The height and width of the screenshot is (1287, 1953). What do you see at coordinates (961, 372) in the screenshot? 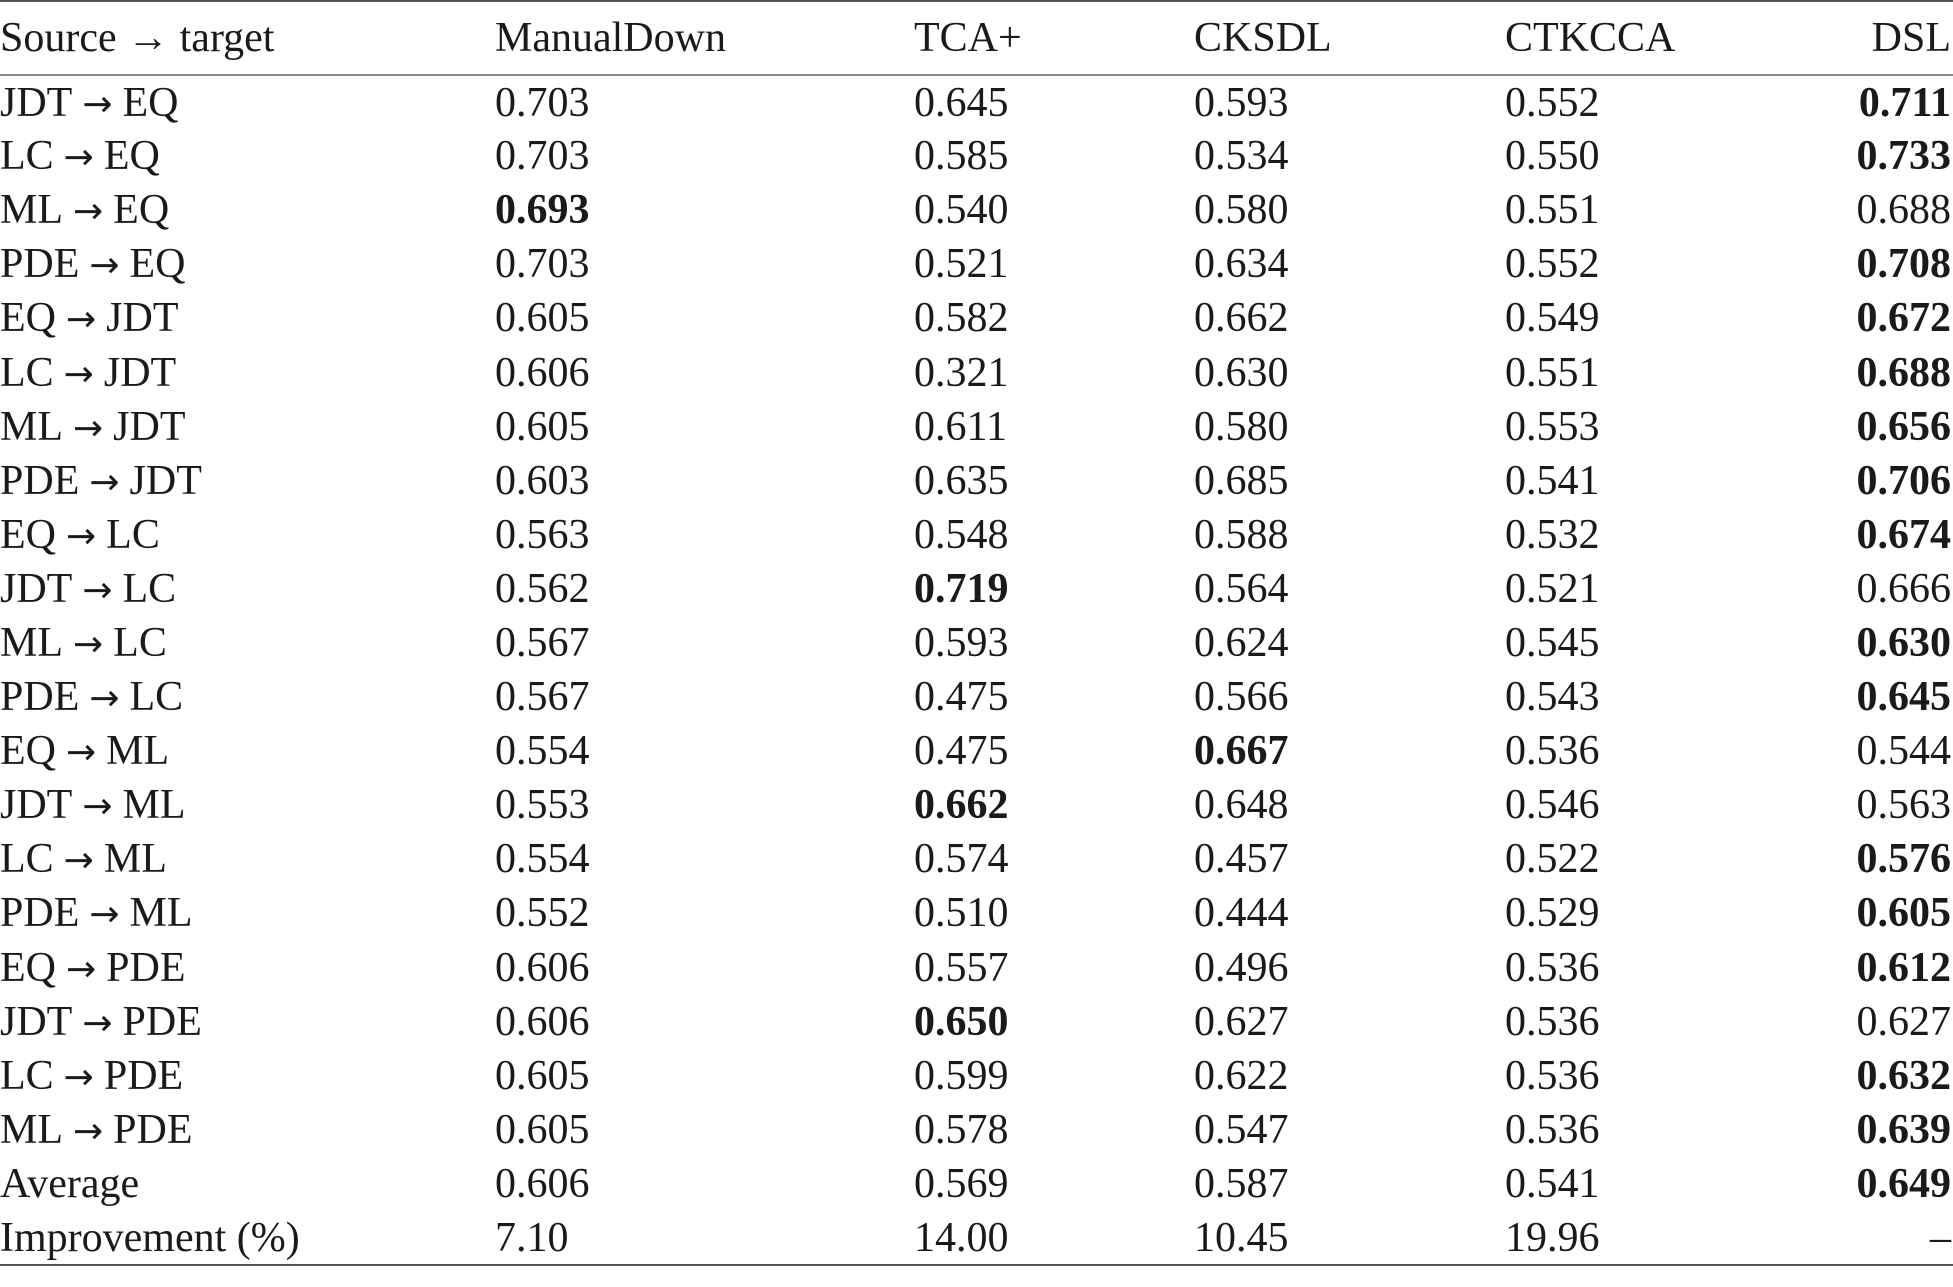
I see `value-cell: 0.321` at bounding box center [961, 372].